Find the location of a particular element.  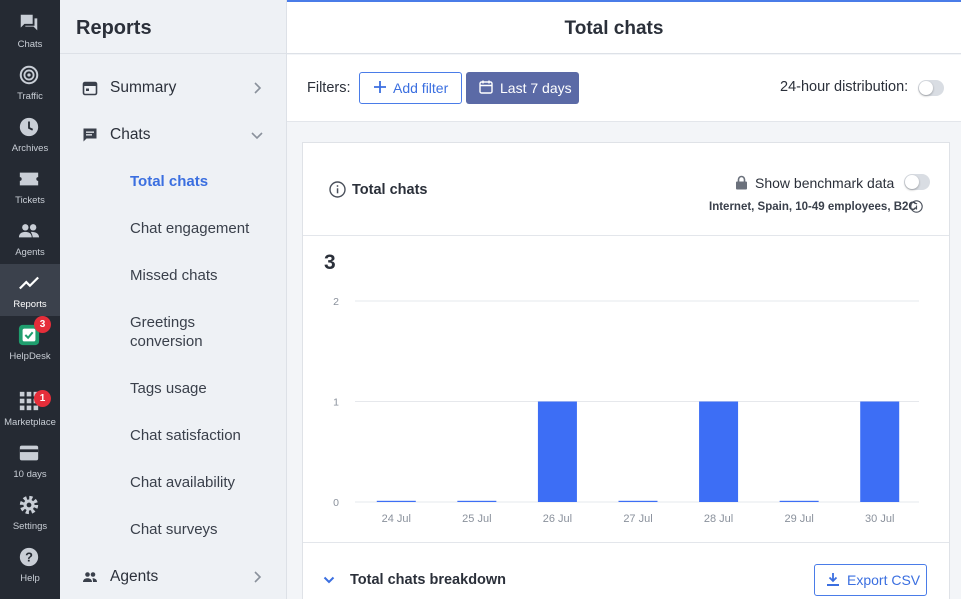

billing-icon is located at coordinates (29, 453).